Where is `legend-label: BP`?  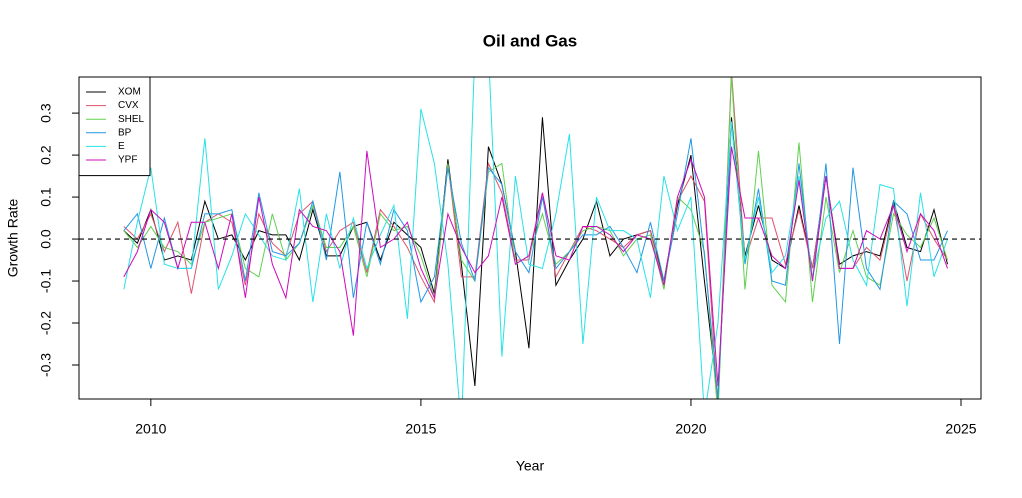 legend-label: BP is located at coordinates (125, 132).